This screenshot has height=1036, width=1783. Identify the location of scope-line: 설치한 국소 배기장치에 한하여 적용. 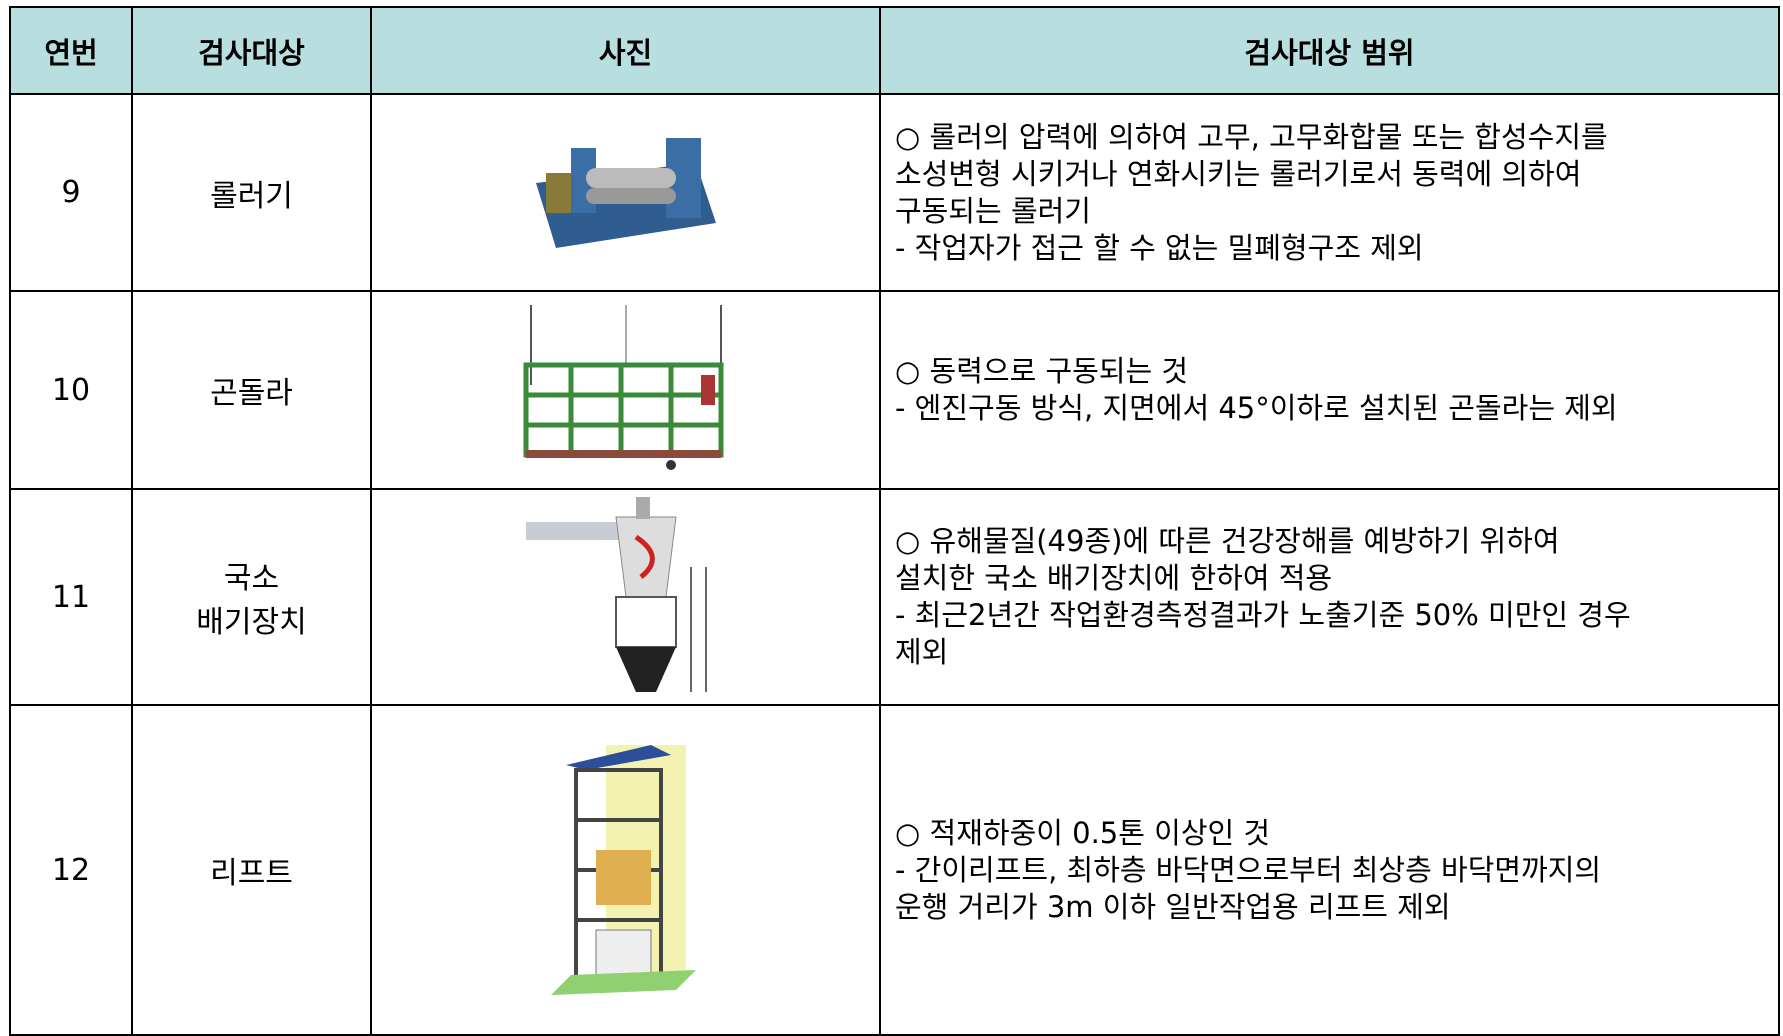
(1114, 578).